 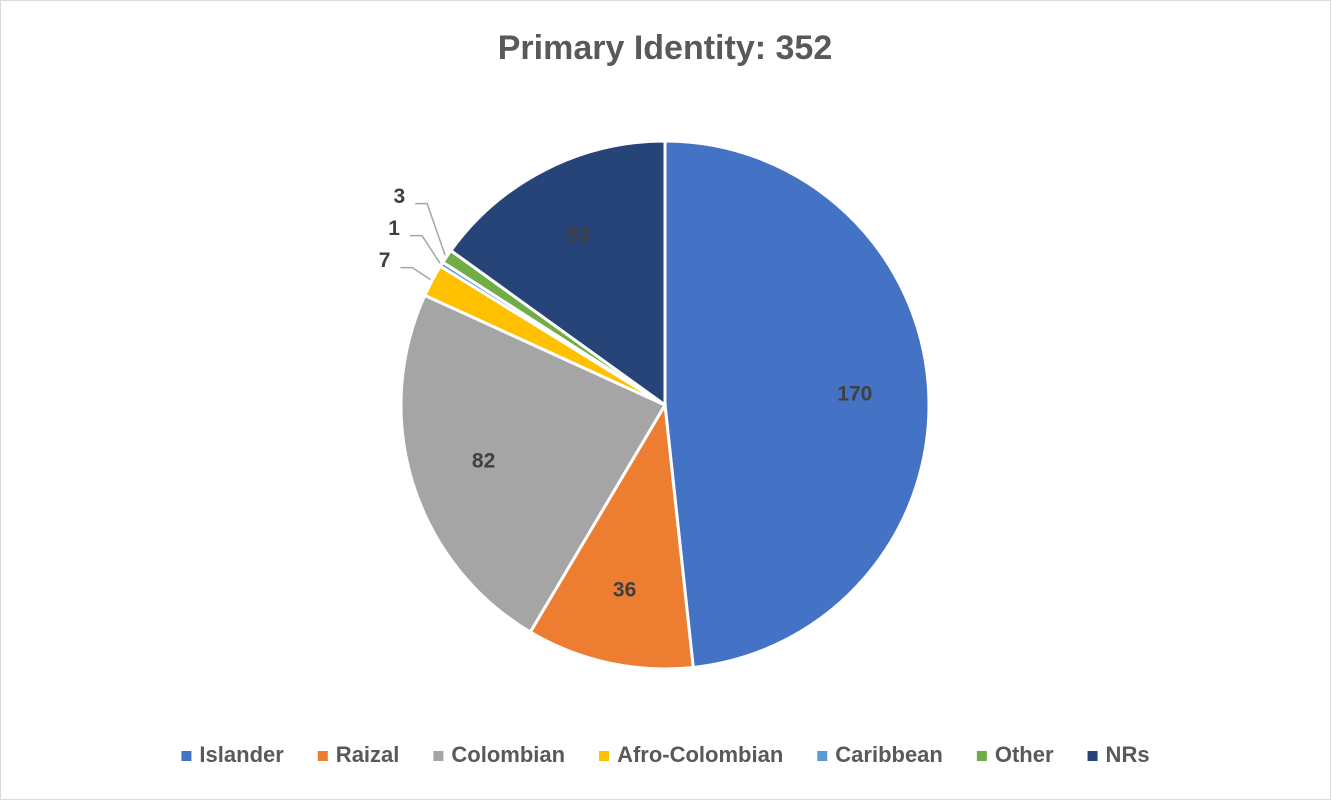 What do you see at coordinates (854, 393) in the screenshot?
I see `data-label: 170` at bounding box center [854, 393].